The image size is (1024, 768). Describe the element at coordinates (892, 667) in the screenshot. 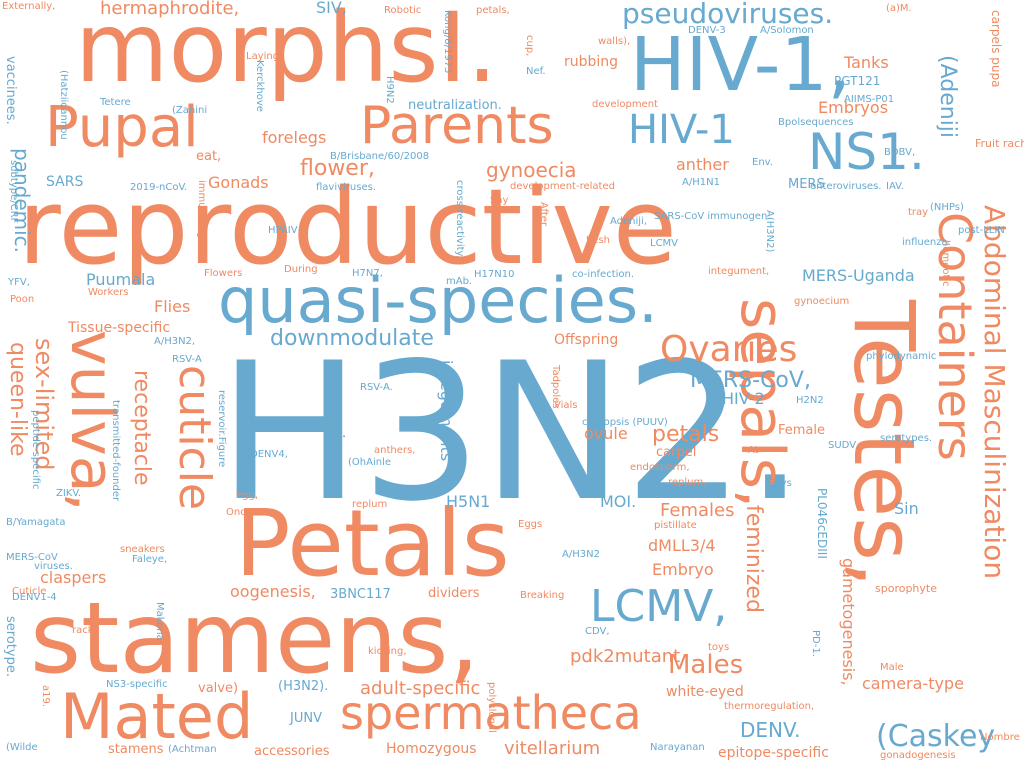

I see `cloud-word-male: Male` at that location.